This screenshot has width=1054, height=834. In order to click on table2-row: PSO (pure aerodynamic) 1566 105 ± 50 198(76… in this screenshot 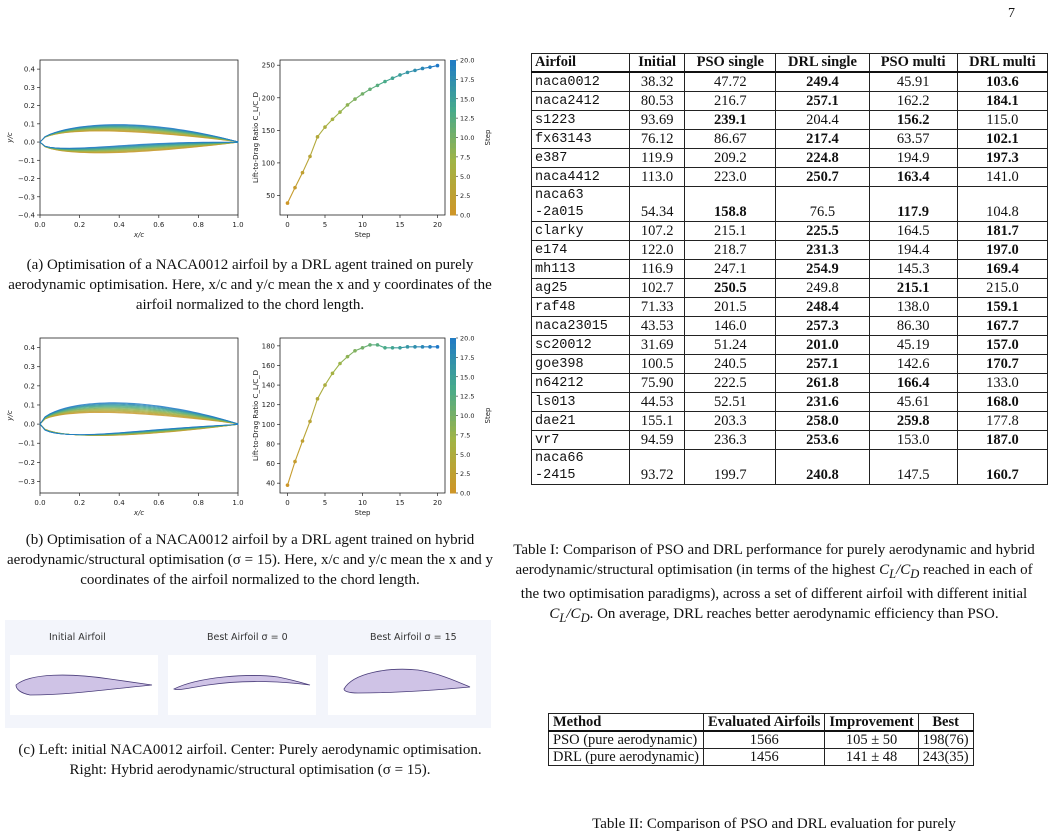, I will do `click(760, 739)`.